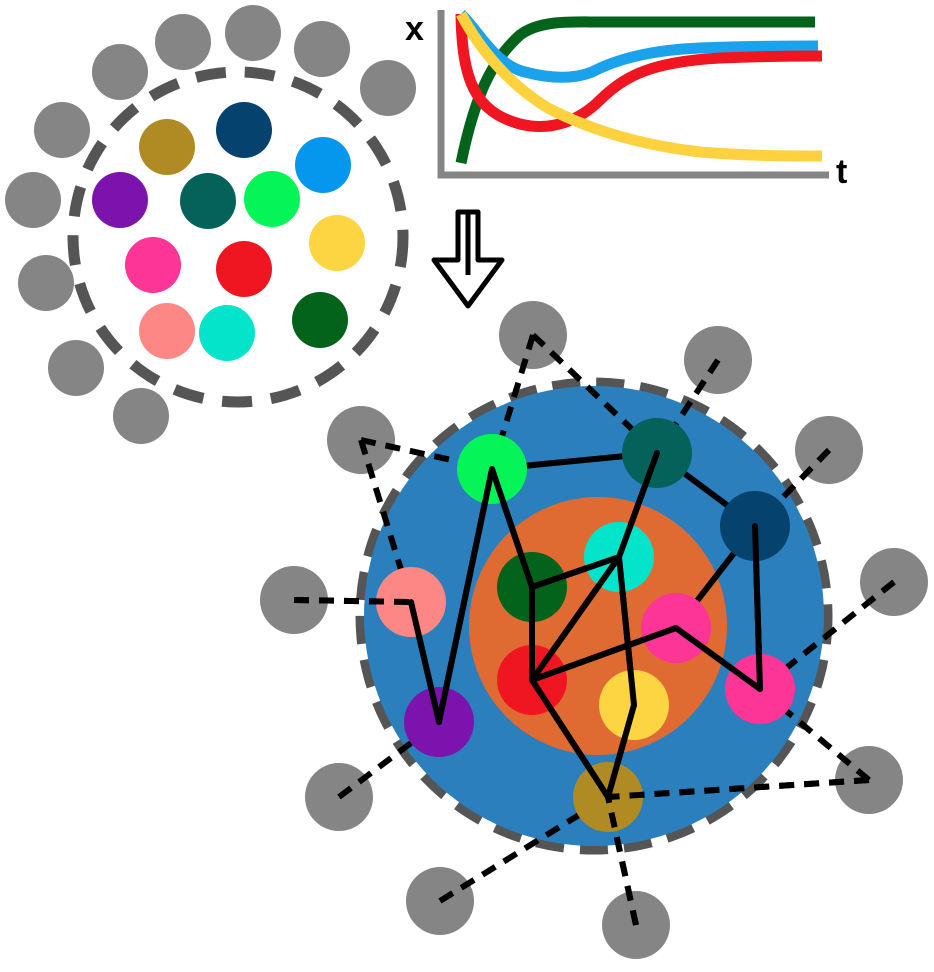  Describe the element at coordinates (468, 259) in the screenshot. I see `double-down-arrow-icon` at that location.